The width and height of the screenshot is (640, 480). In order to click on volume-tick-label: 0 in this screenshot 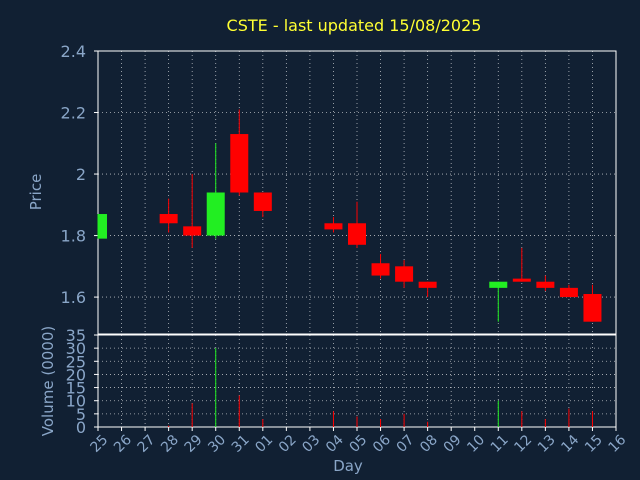, I will do `click(81, 427)`.